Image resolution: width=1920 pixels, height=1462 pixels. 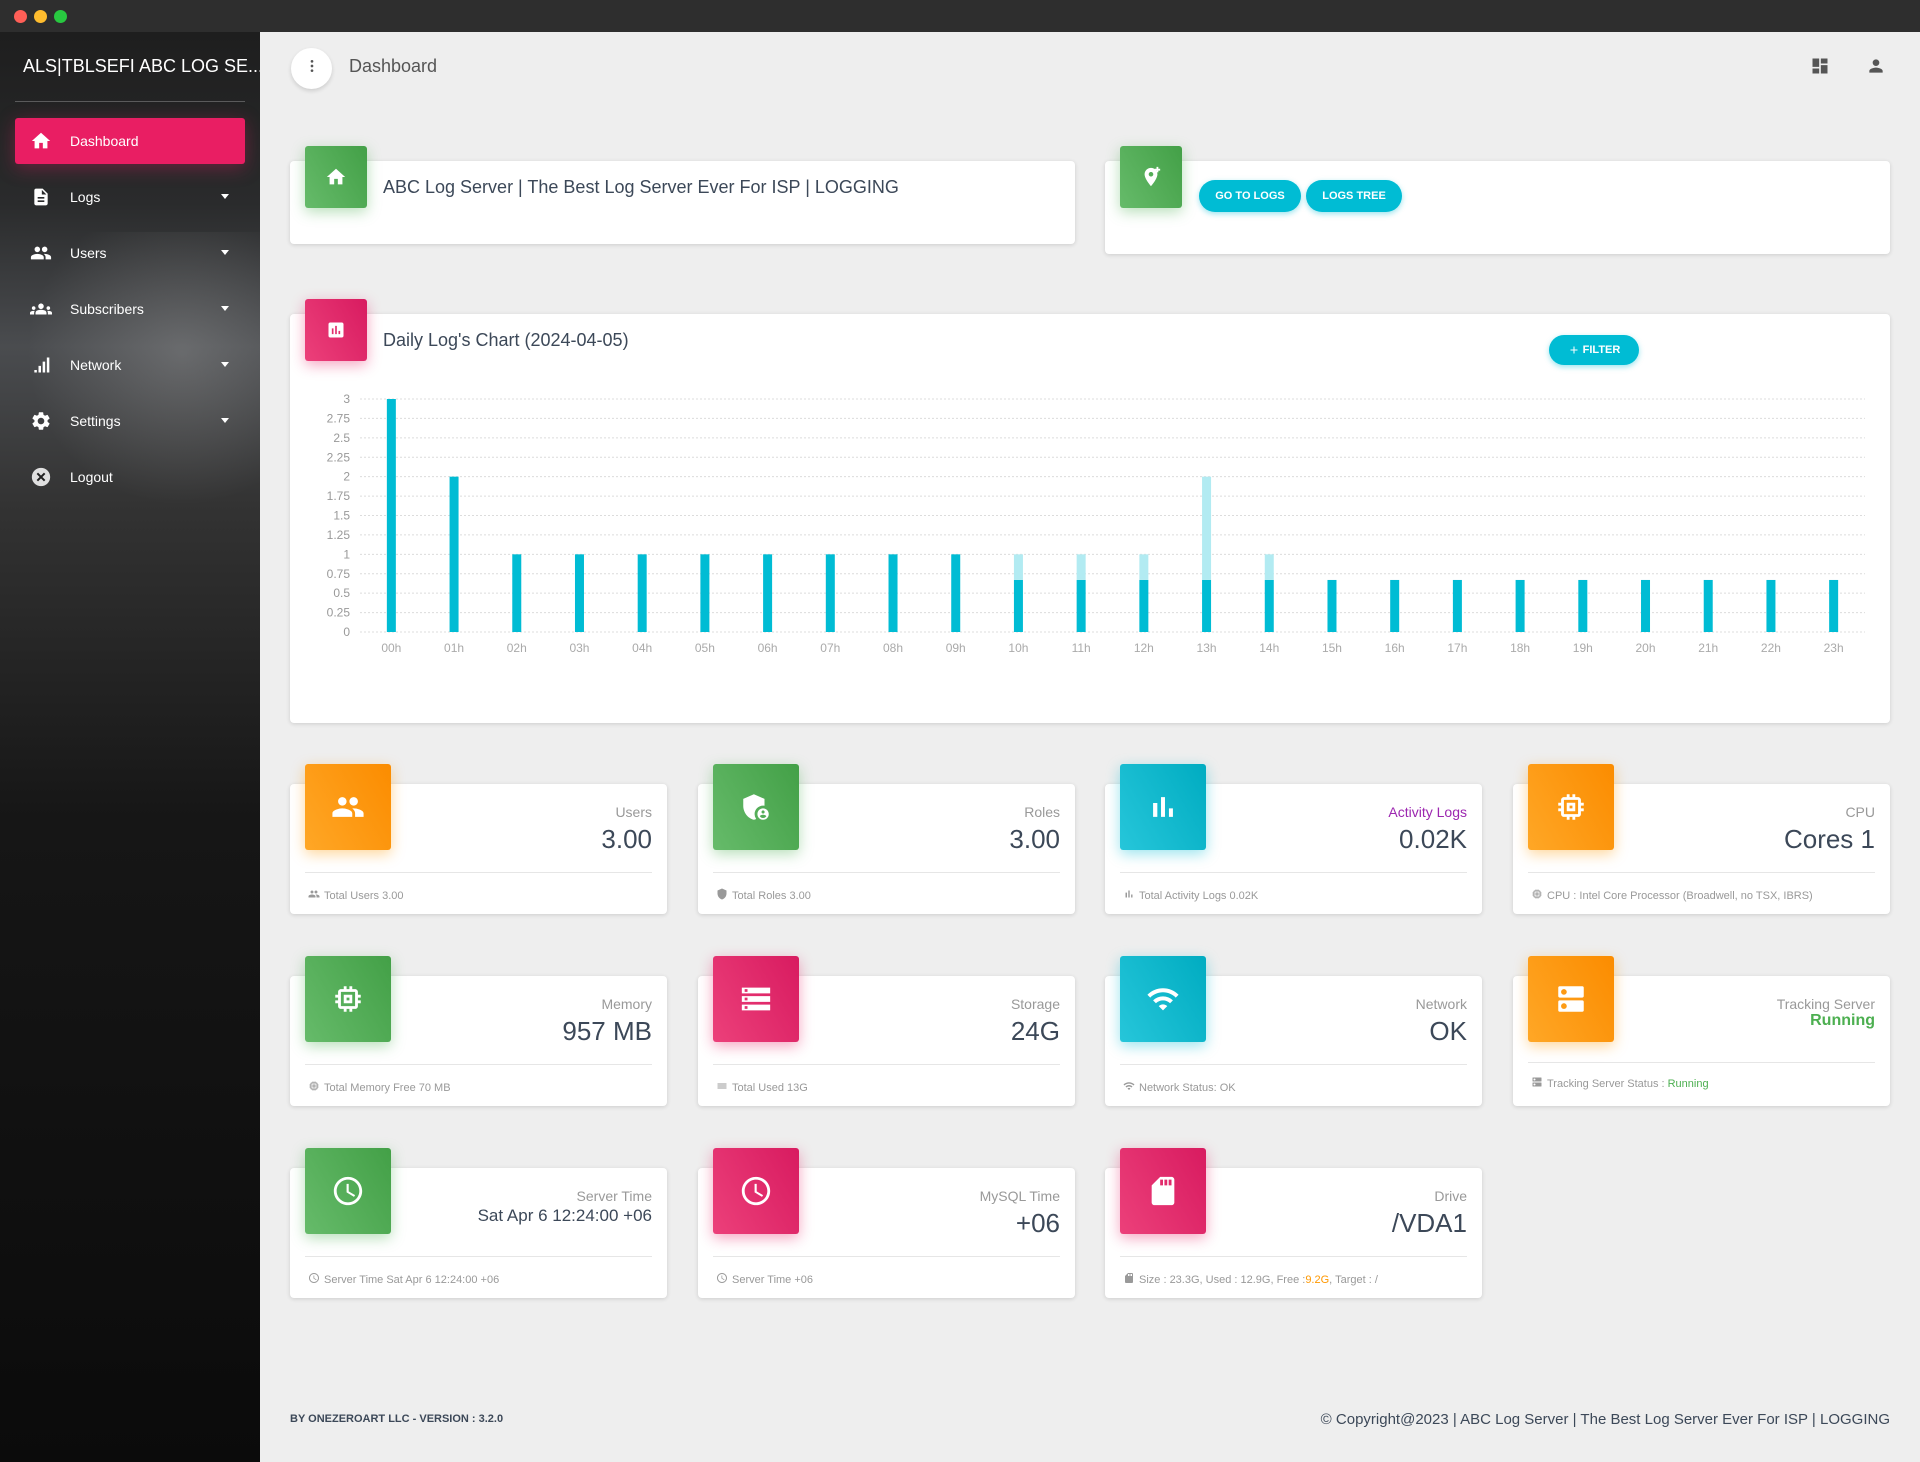 What do you see at coordinates (1035, 1031) in the screenshot?
I see `stat-value: 24G` at bounding box center [1035, 1031].